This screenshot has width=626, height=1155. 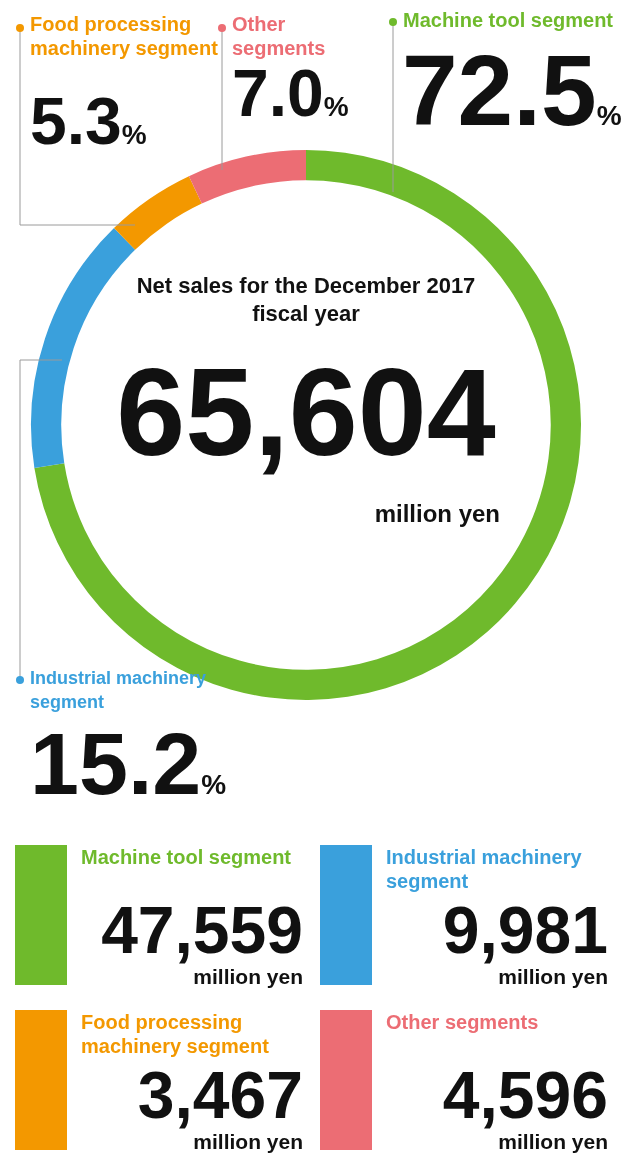 I want to click on category-label: Other segments, so click(x=463, y=1022).